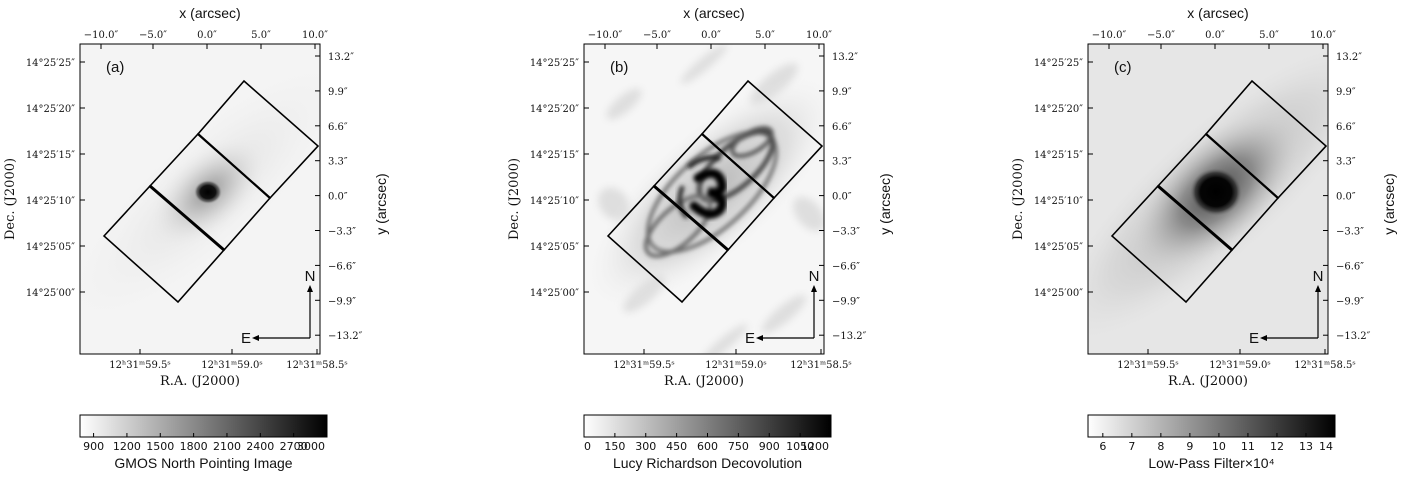 The width and height of the screenshot is (1426, 482). I want to click on colorbar-tick-label: 14, so click(1326, 446).